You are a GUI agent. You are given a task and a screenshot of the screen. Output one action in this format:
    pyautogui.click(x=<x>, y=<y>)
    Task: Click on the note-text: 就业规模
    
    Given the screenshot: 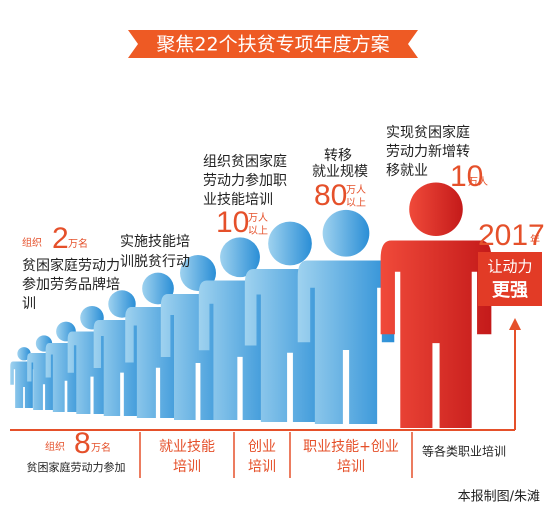 What is the action you would take?
    pyautogui.click(x=340, y=172)
    